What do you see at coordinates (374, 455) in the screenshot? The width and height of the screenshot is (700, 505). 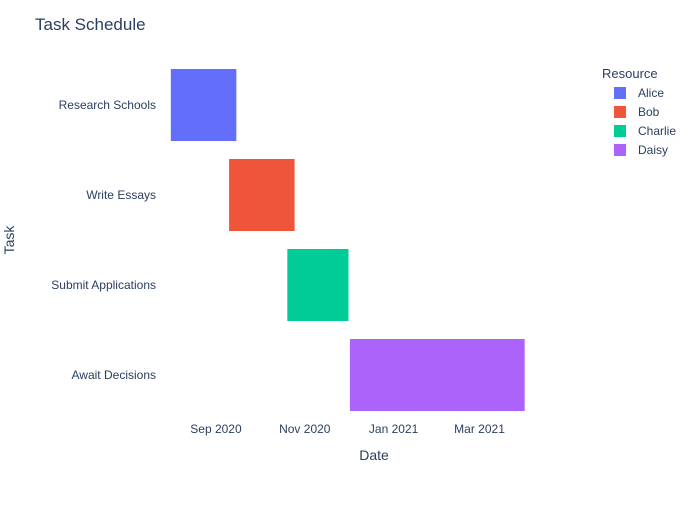 I see `x-axis-title: Date` at bounding box center [374, 455].